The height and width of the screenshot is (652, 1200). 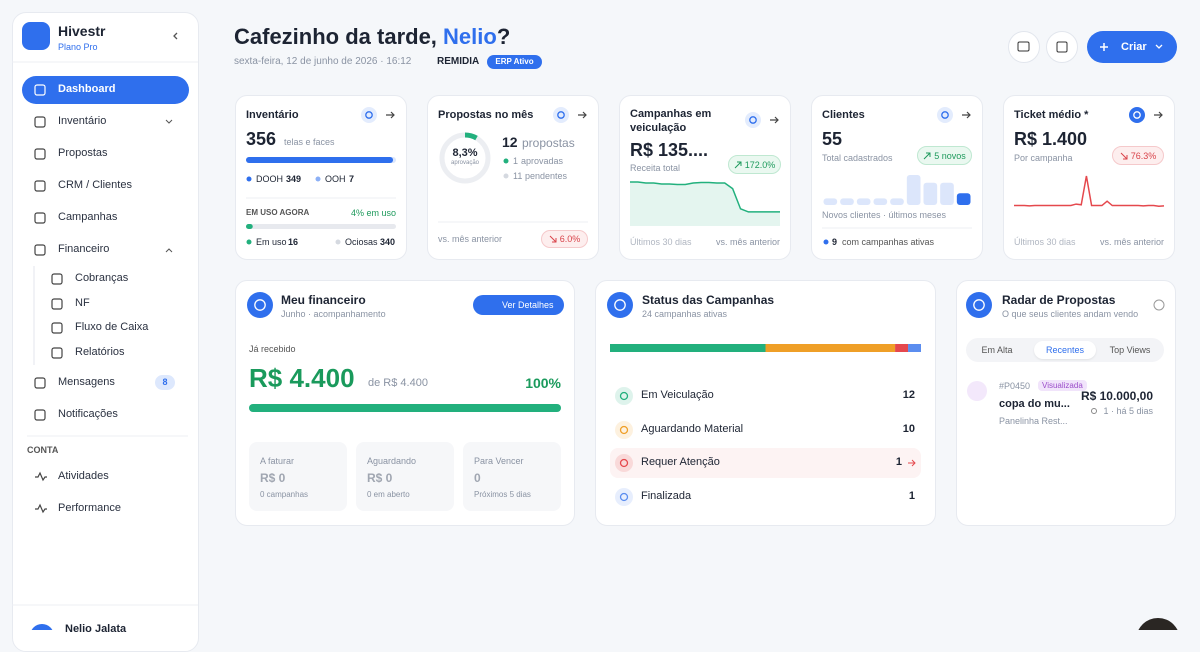 What do you see at coordinates (1043, 158) in the screenshot?
I see `kpi-caption: Por campanha` at bounding box center [1043, 158].